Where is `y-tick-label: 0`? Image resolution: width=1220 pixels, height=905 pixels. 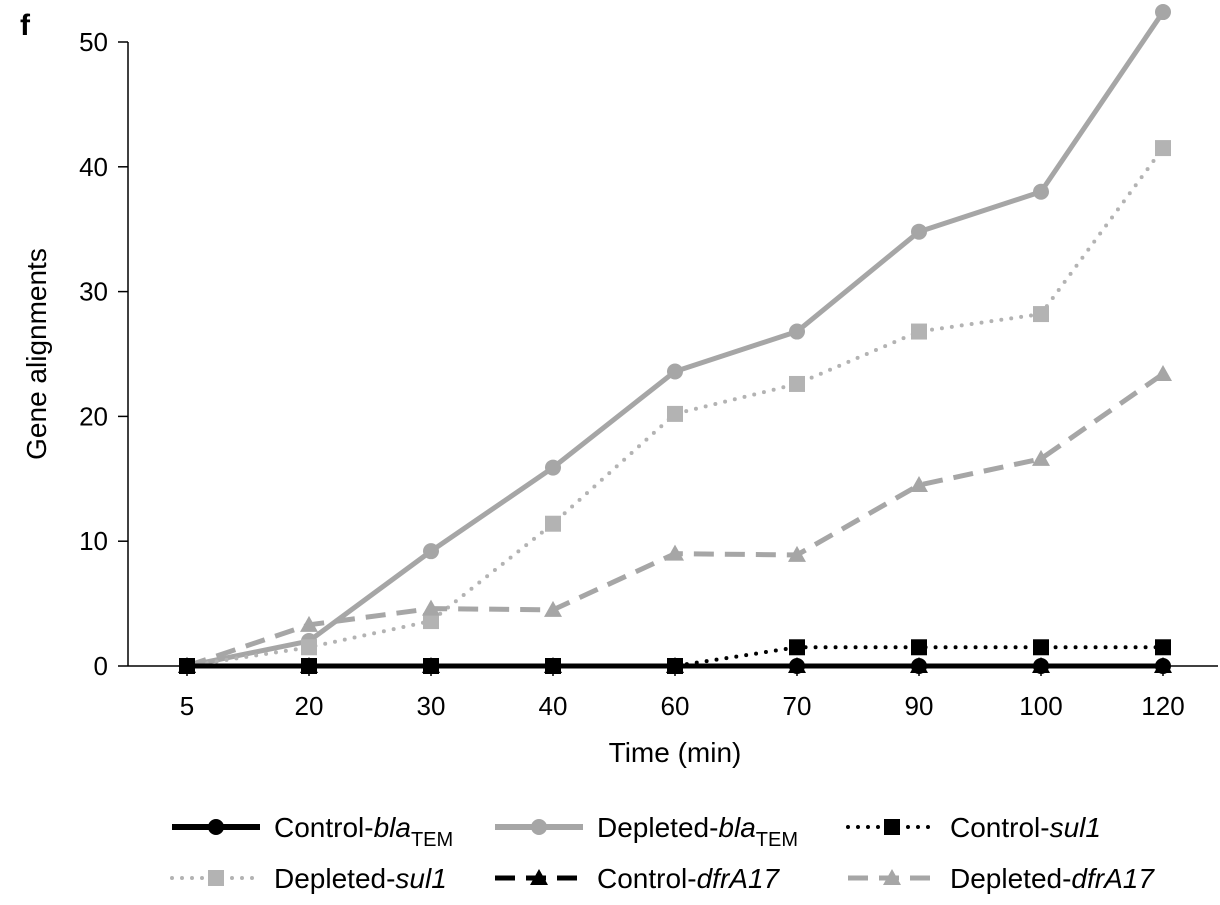
y-tick-label: 0 is located at coordinates (101, 666).